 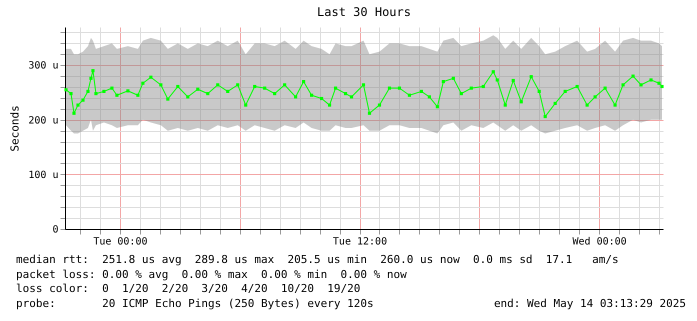 I want to click on y-axis-title: Seconds, so click(x=15, y=128).